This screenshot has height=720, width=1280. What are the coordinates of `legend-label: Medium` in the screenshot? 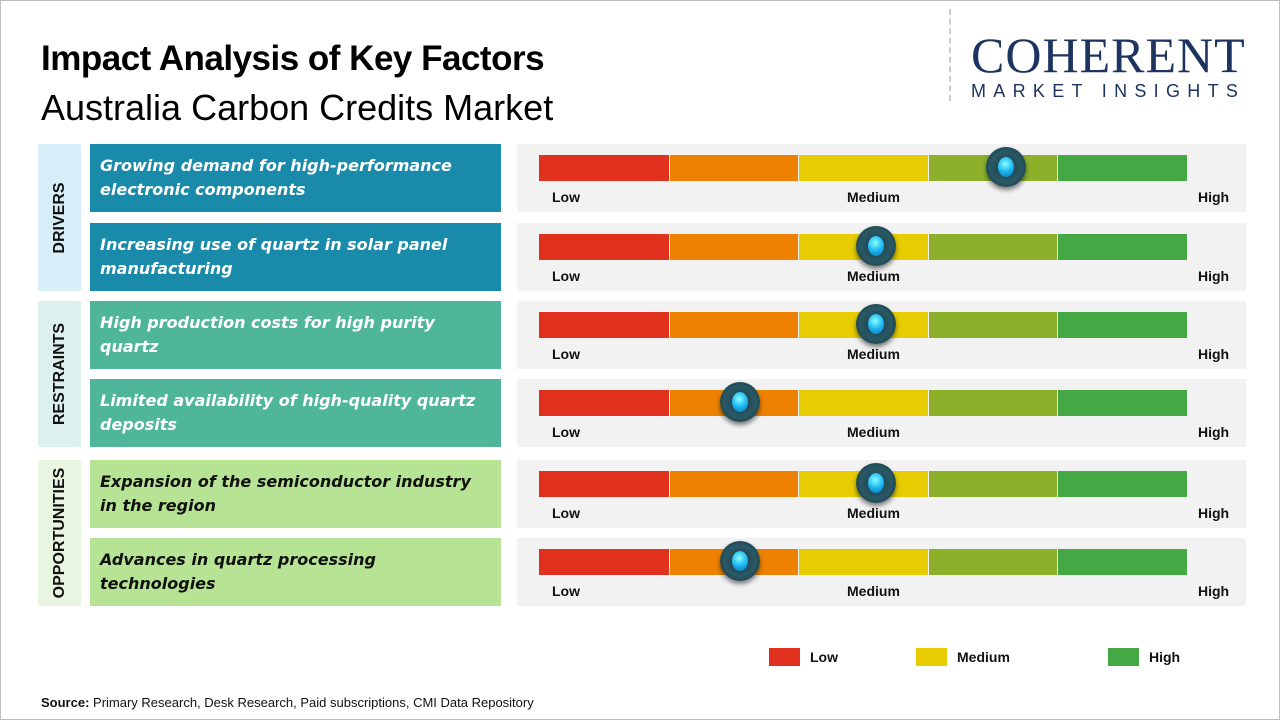 It's located at (983, 657).